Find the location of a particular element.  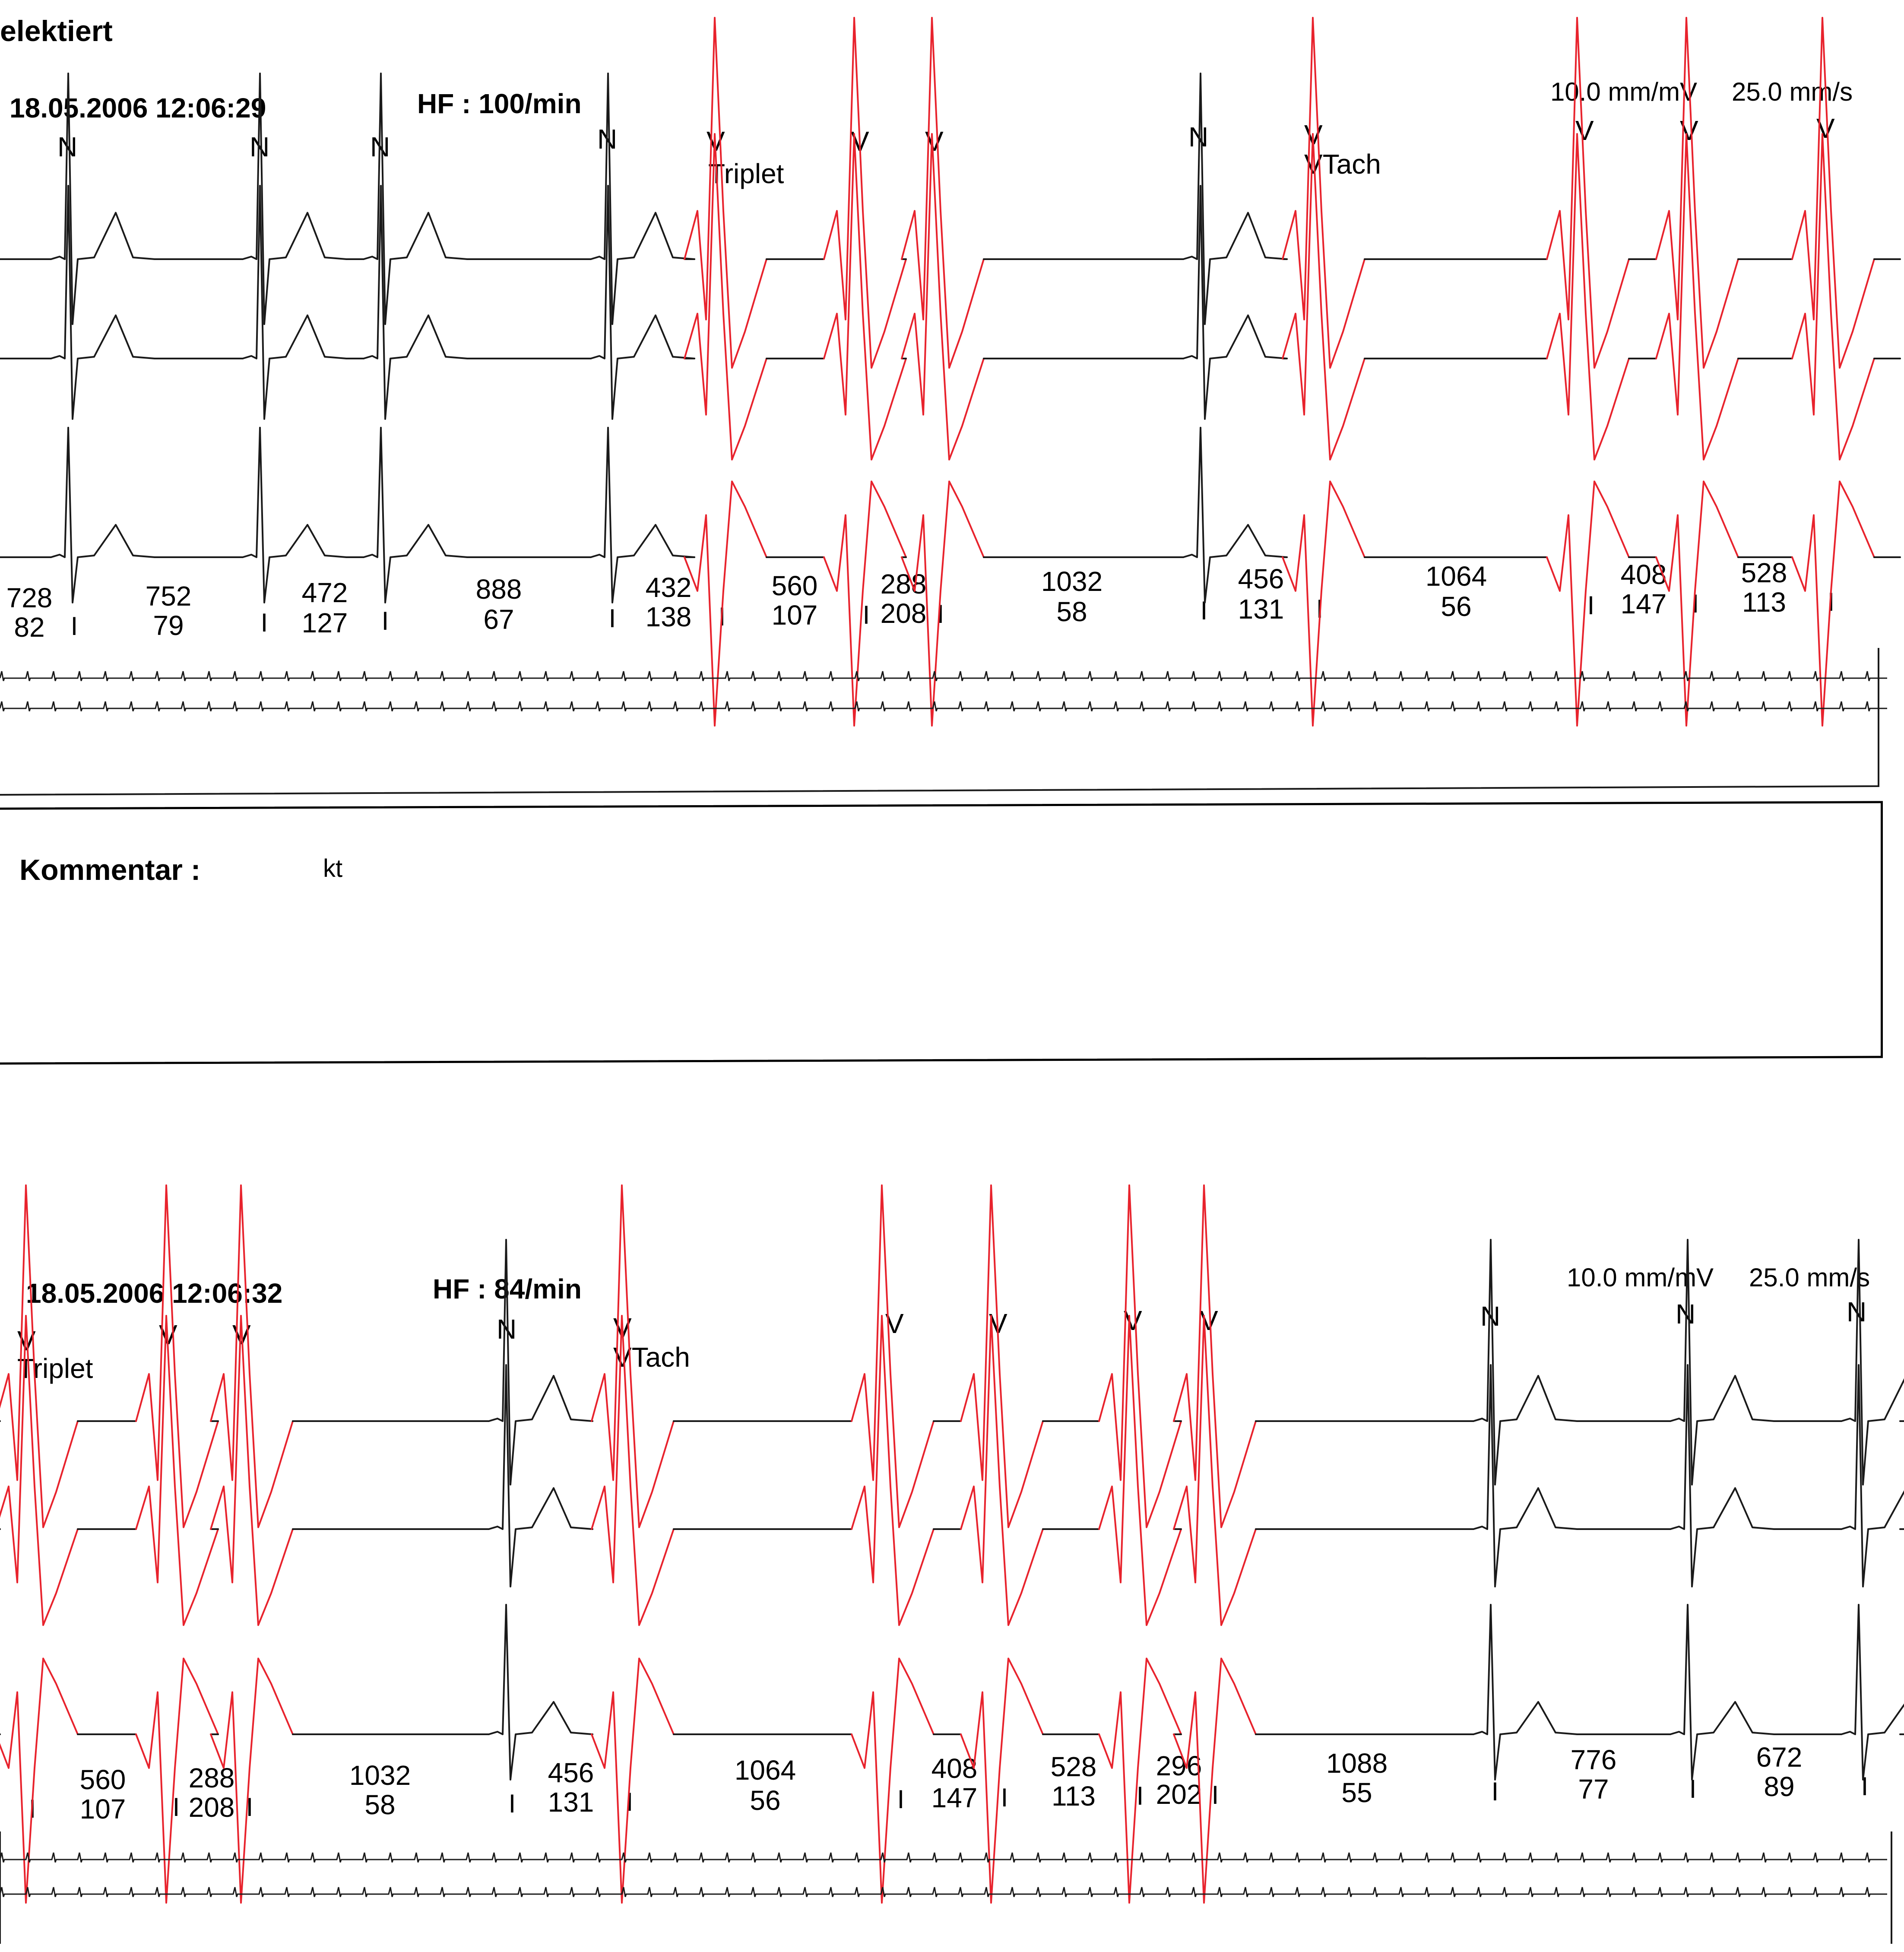

strip2-hr-value: 208 is located at coordinates (211, 1807).